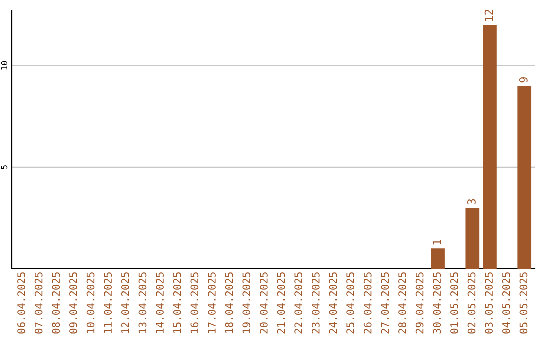  What do you see at coordinates (229, 303) in the screenshot?
I see `x-tick-label: 18.04.2025` at bounding box center [229, 303].